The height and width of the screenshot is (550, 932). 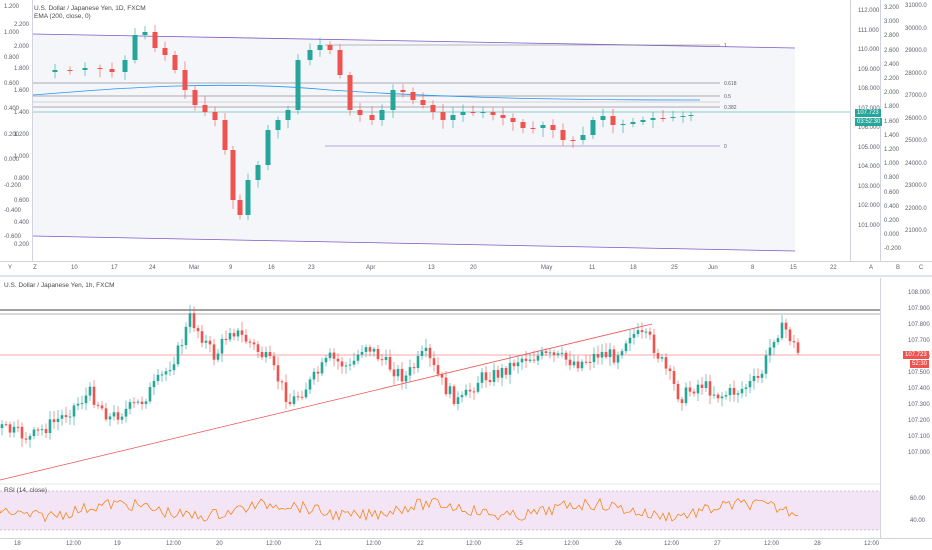 I want to click on rsi-indicator-legend: RSI (14, close), so click(x=25, y=490).